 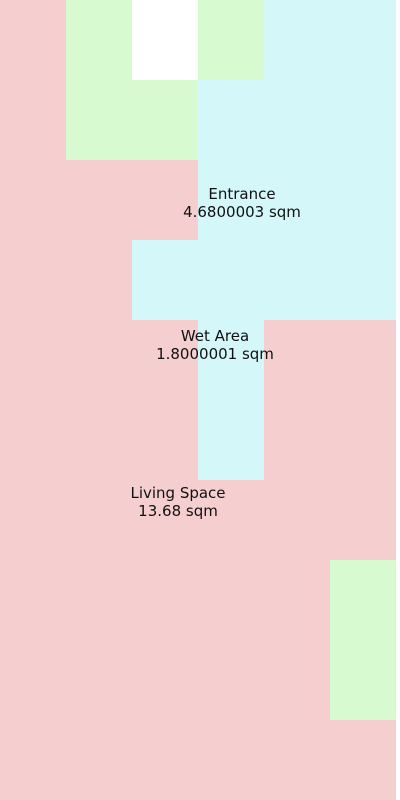 I want to click on wet-area-label: Wet Area 1.8000001 sqm, so click(x=215, y=345).